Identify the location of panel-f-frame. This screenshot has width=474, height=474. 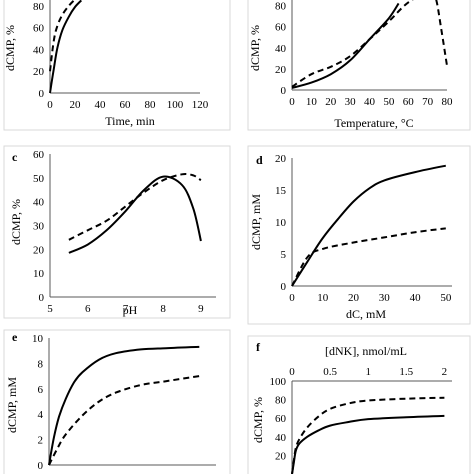
(359, 404).